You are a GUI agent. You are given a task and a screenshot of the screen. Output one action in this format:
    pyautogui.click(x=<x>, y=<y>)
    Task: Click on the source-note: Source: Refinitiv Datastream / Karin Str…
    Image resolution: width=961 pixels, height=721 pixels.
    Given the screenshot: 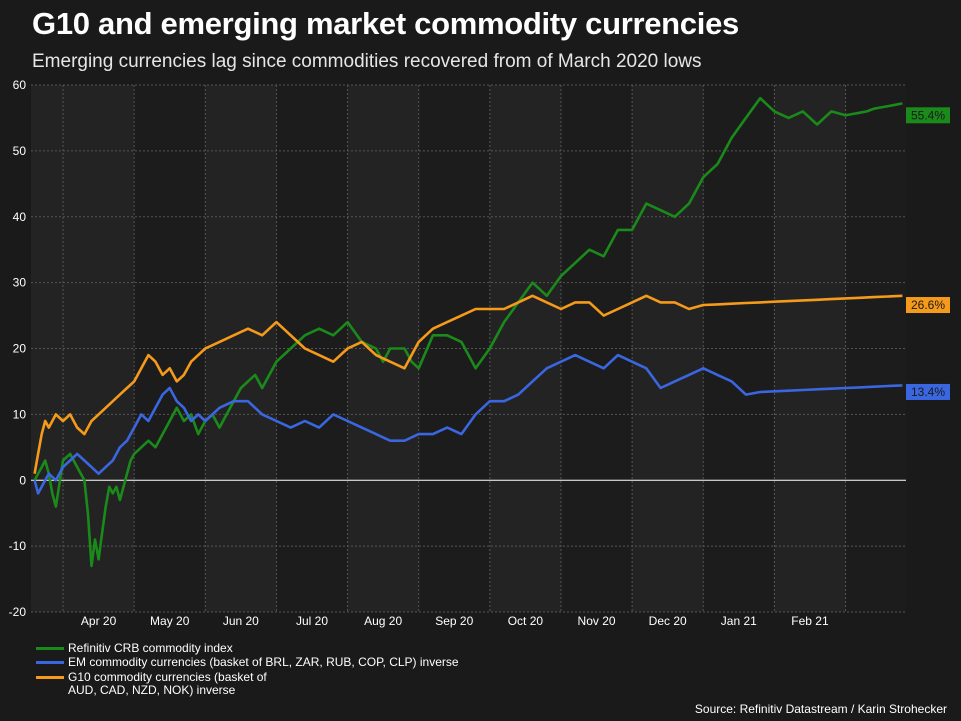 What is the action you would take?
    pyautogui.click(x=820, y=709)
    